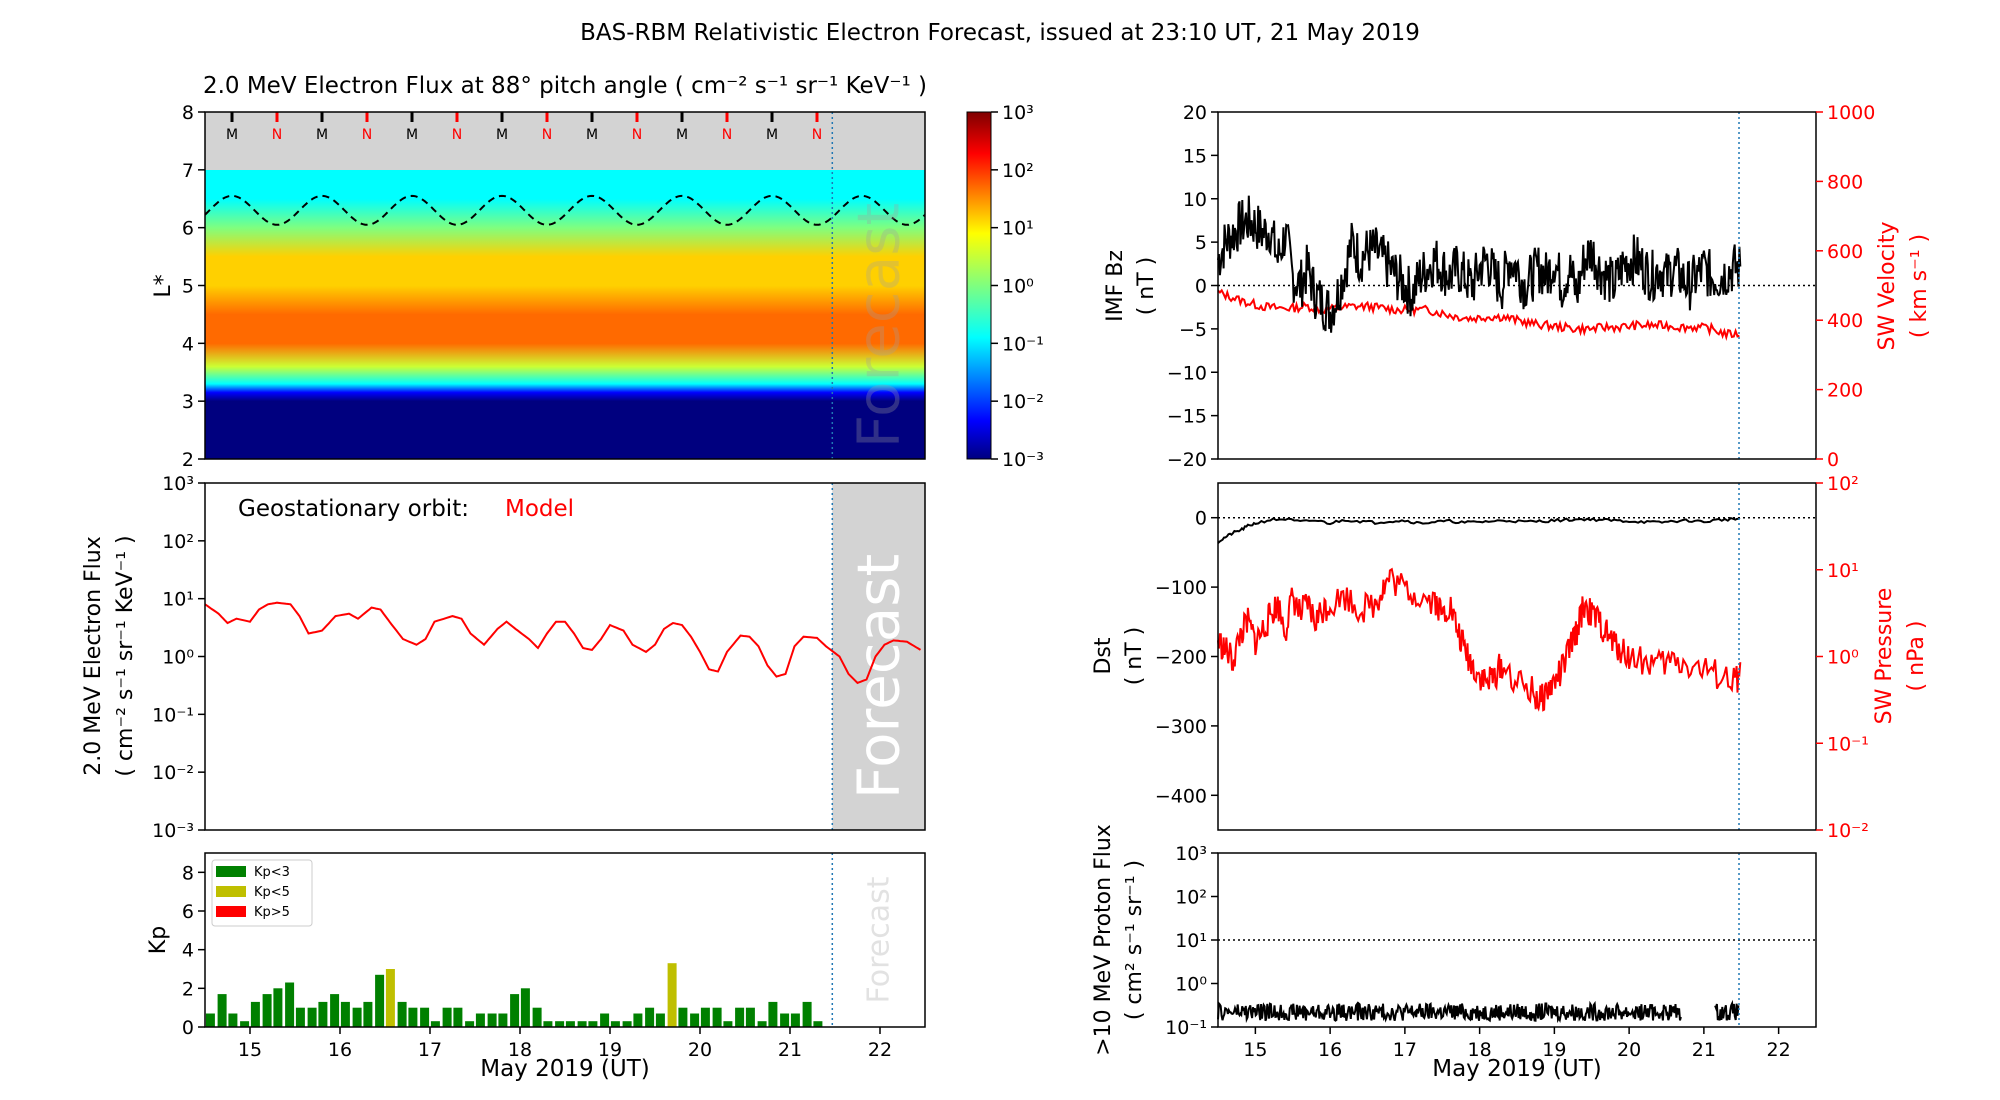 The image size is (2000, 1100). What do you see at coordinates (188, 912) in the screenshot?
I see `y-tick-label: 6` at bounding box center [188, 912].